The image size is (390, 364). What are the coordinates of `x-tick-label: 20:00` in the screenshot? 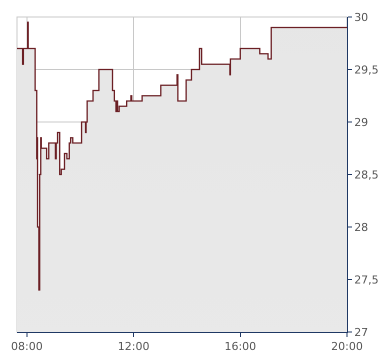 It's located at (347, 347).